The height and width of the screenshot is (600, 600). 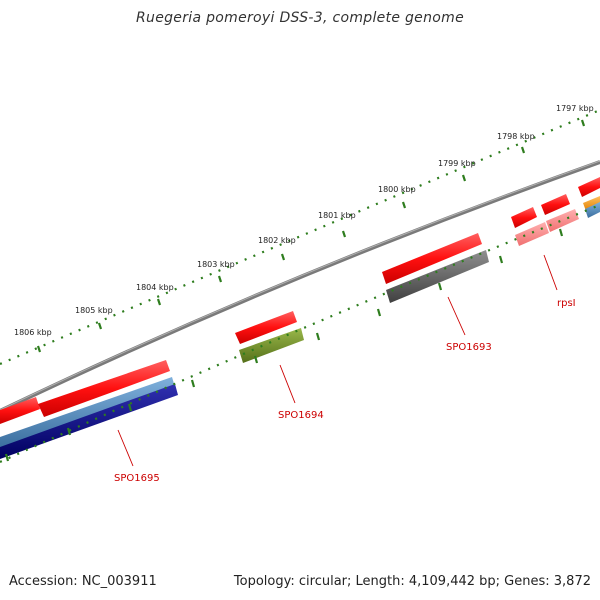 I want to click on cds-spo1694-olive, so click(x=271, y=345).